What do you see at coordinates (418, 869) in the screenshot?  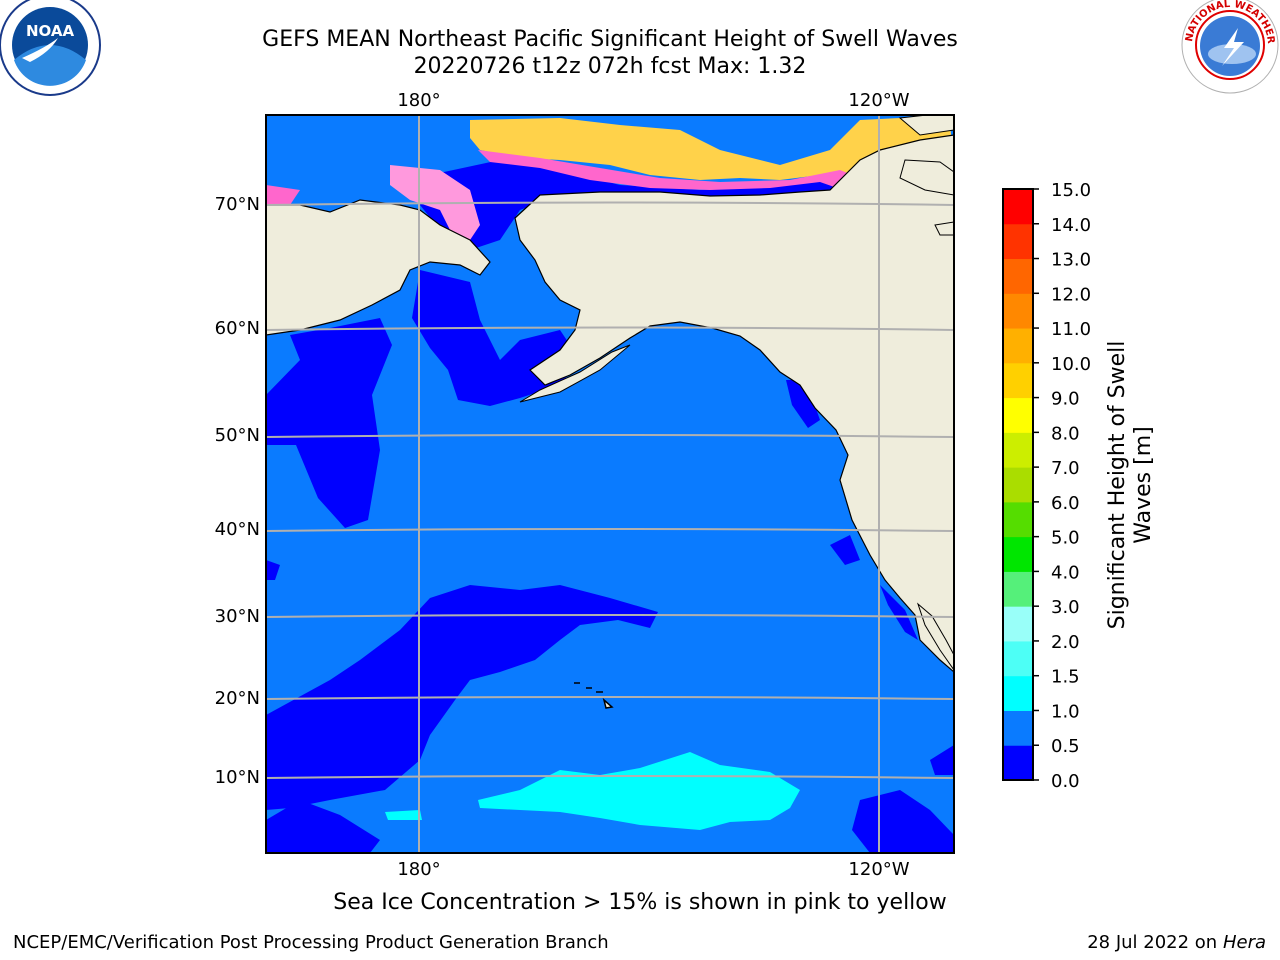 I see `lon-label-bottom-180: 180°` at bounding box center [418, 869].